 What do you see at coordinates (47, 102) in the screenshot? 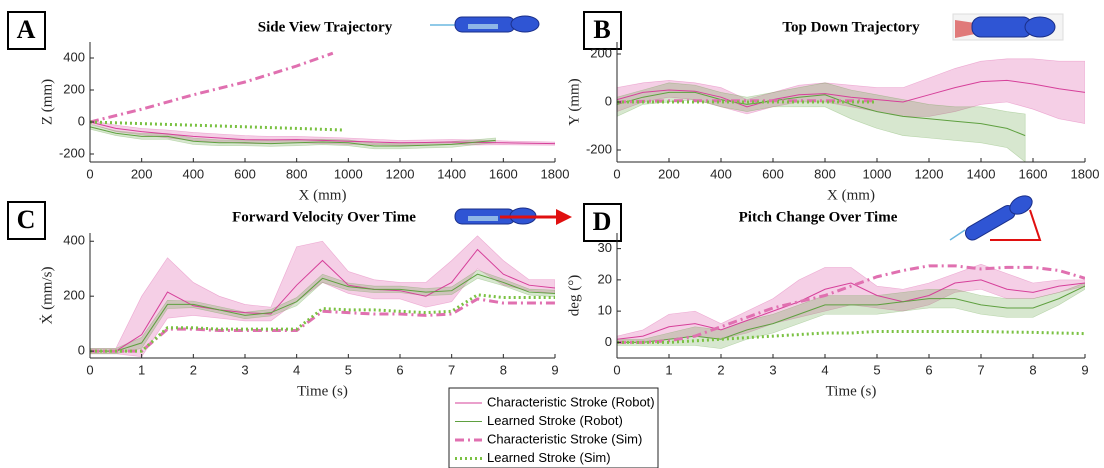
I see `y-axis-label: Z (mm)` at bounding box center [47, 102].